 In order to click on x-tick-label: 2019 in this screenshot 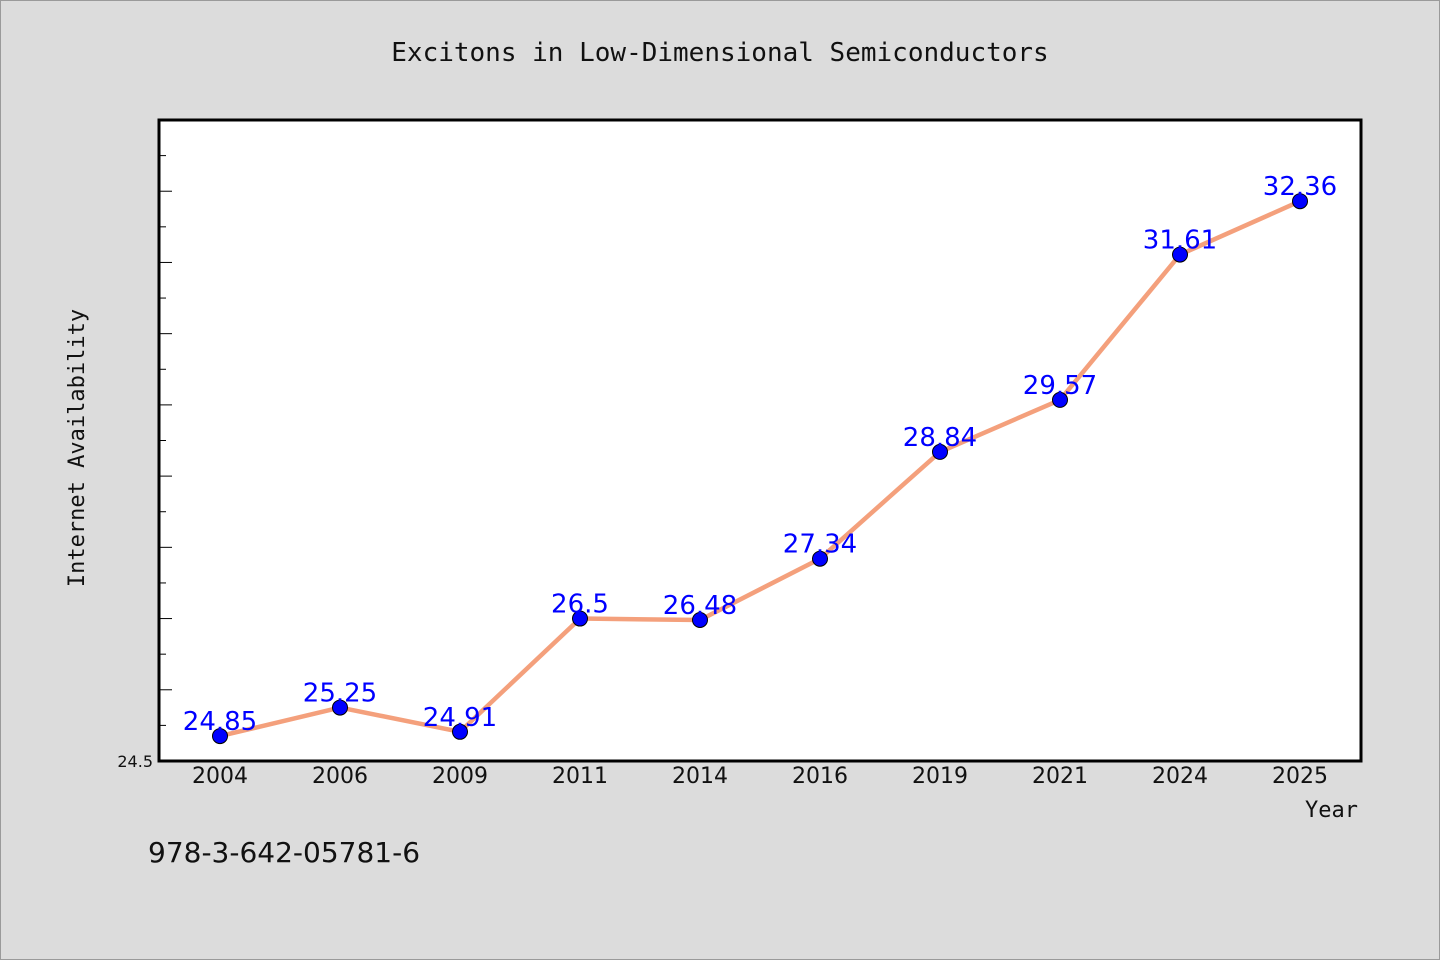, I will do `click(940, 776)`.